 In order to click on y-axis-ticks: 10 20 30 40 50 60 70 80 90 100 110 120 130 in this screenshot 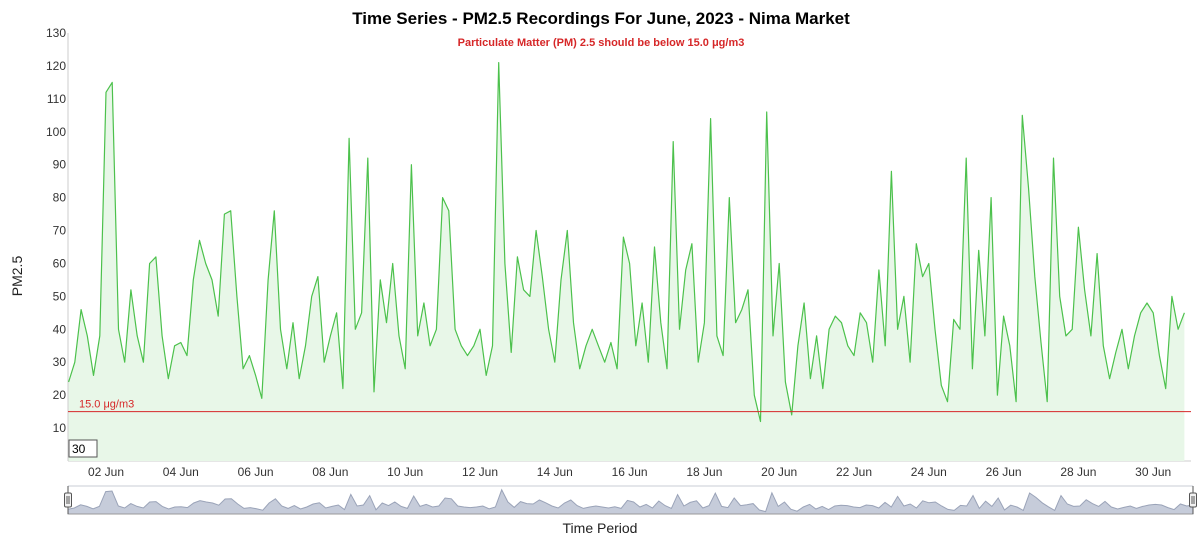, I will do `click(56, 230)`.